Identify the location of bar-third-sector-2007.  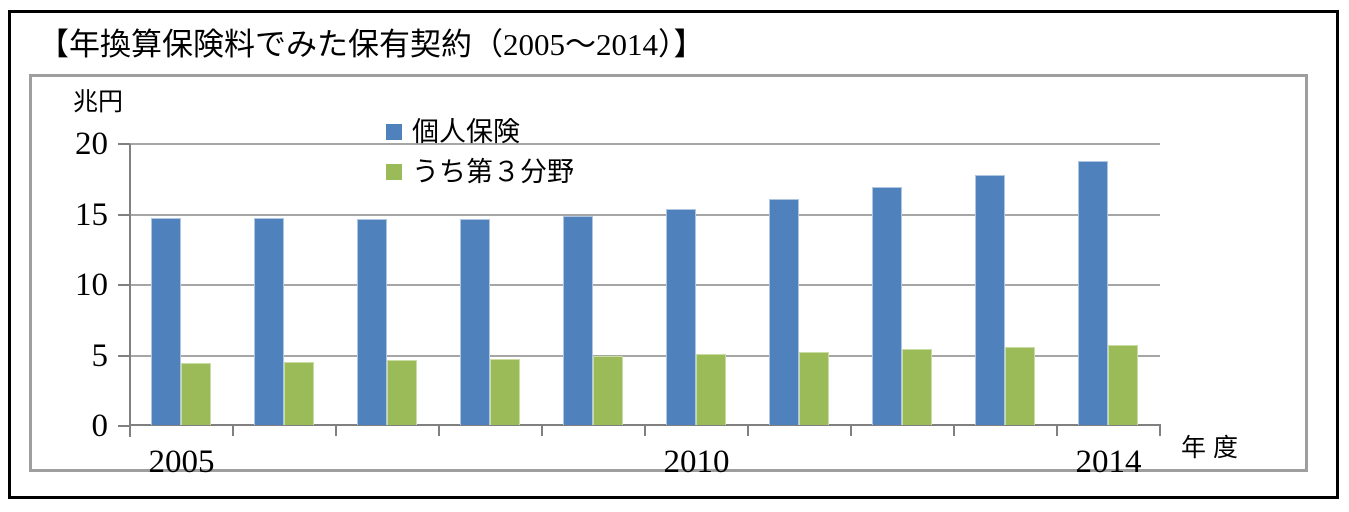
(402, 392).